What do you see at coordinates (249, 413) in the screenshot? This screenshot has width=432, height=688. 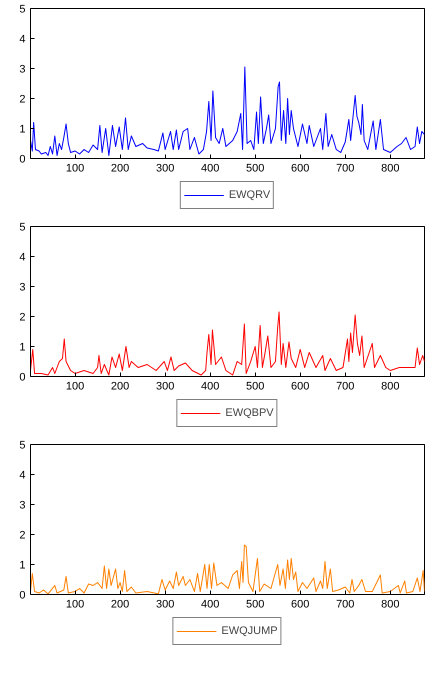 I see `legend-label: EWQBPV` at bounding box center [249, 413].